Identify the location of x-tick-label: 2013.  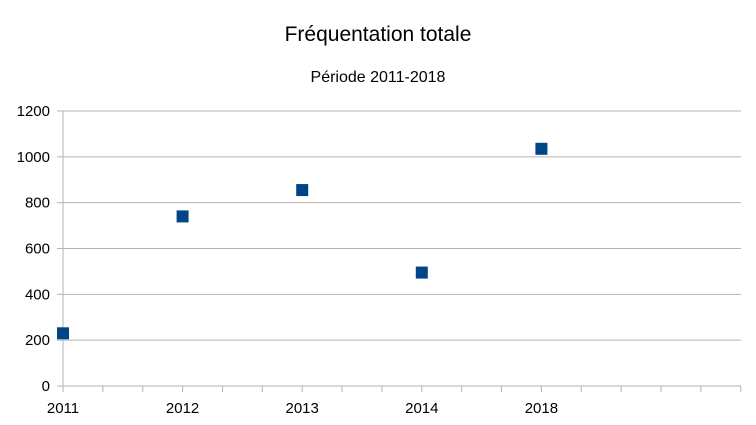
(302, 408).